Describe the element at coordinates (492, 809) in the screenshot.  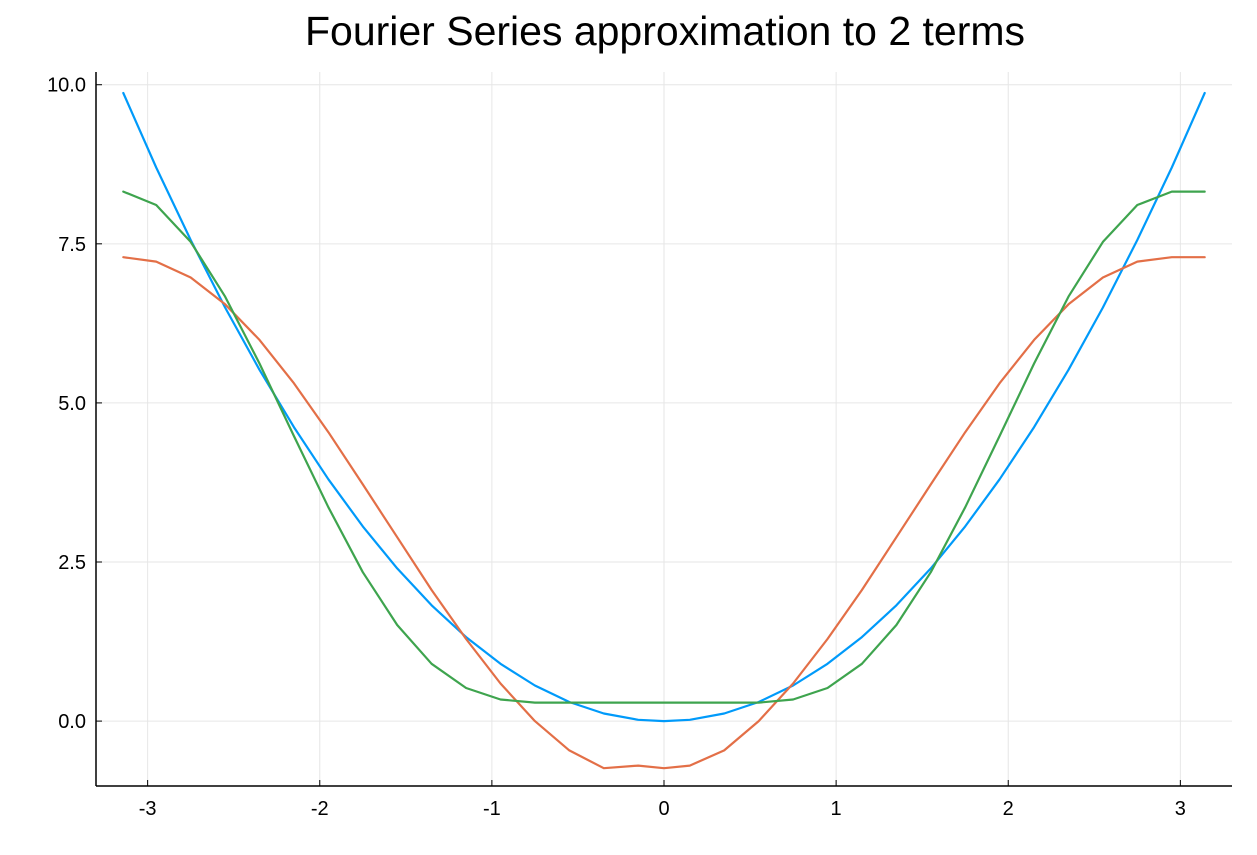
I see `x-tick-label: -1` at that location.